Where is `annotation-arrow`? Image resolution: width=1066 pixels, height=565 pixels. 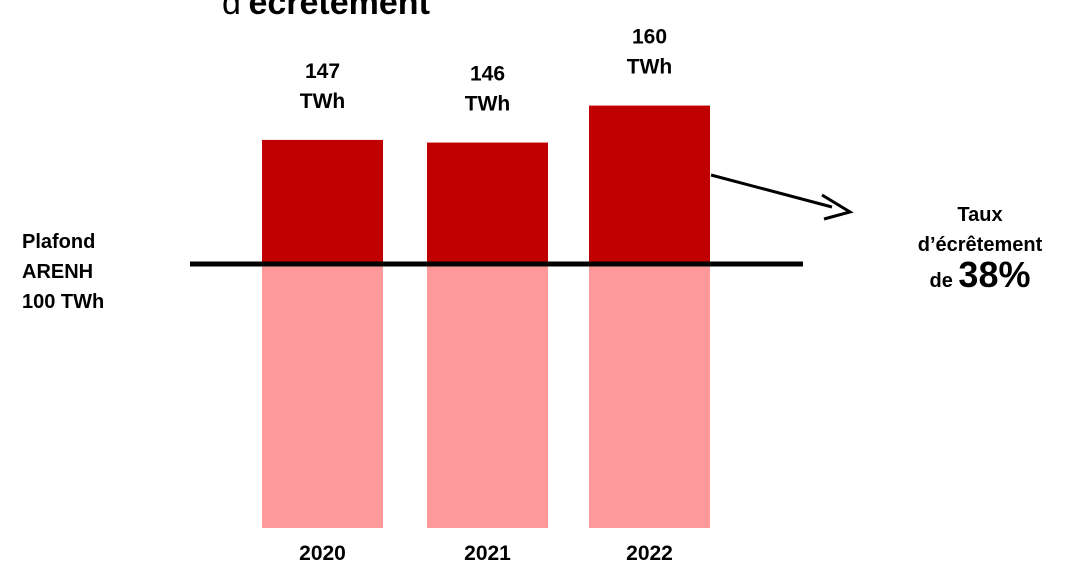
annotation-arrow is located at coordinates (771, 191).